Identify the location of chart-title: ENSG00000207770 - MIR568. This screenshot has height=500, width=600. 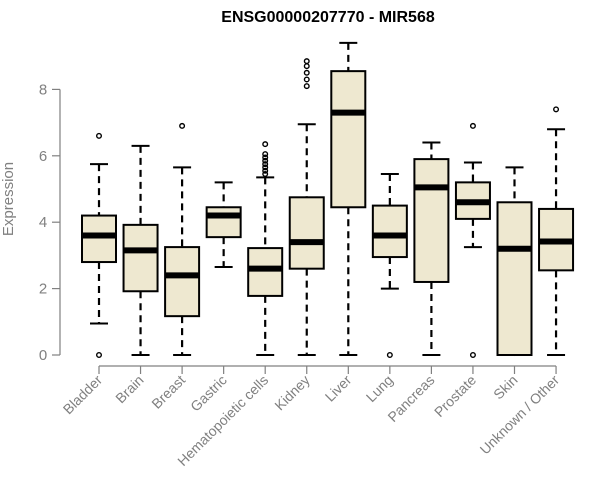
(328, 17).